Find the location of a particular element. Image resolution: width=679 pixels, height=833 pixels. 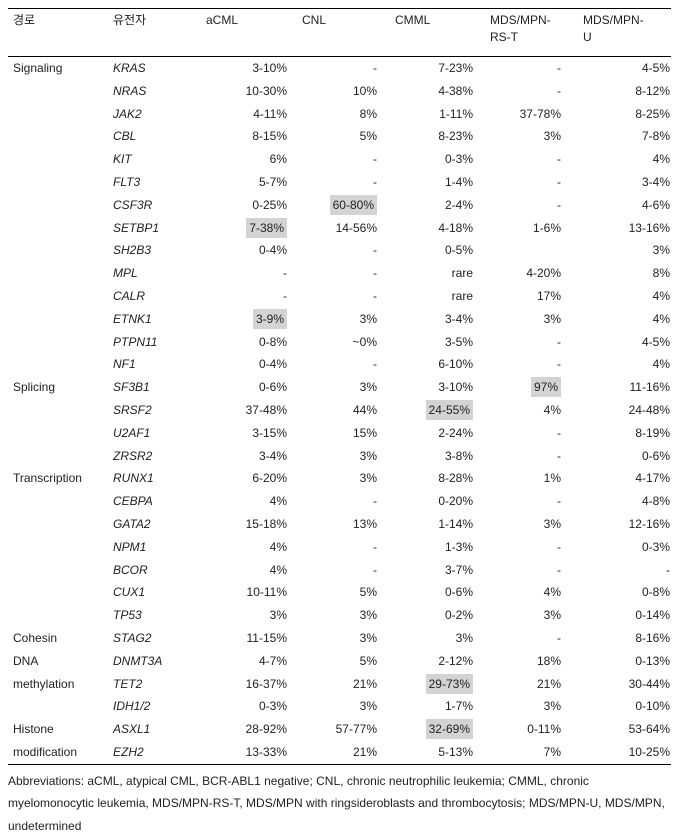

frequency-cell: rare is located at coordinates (430, 273).